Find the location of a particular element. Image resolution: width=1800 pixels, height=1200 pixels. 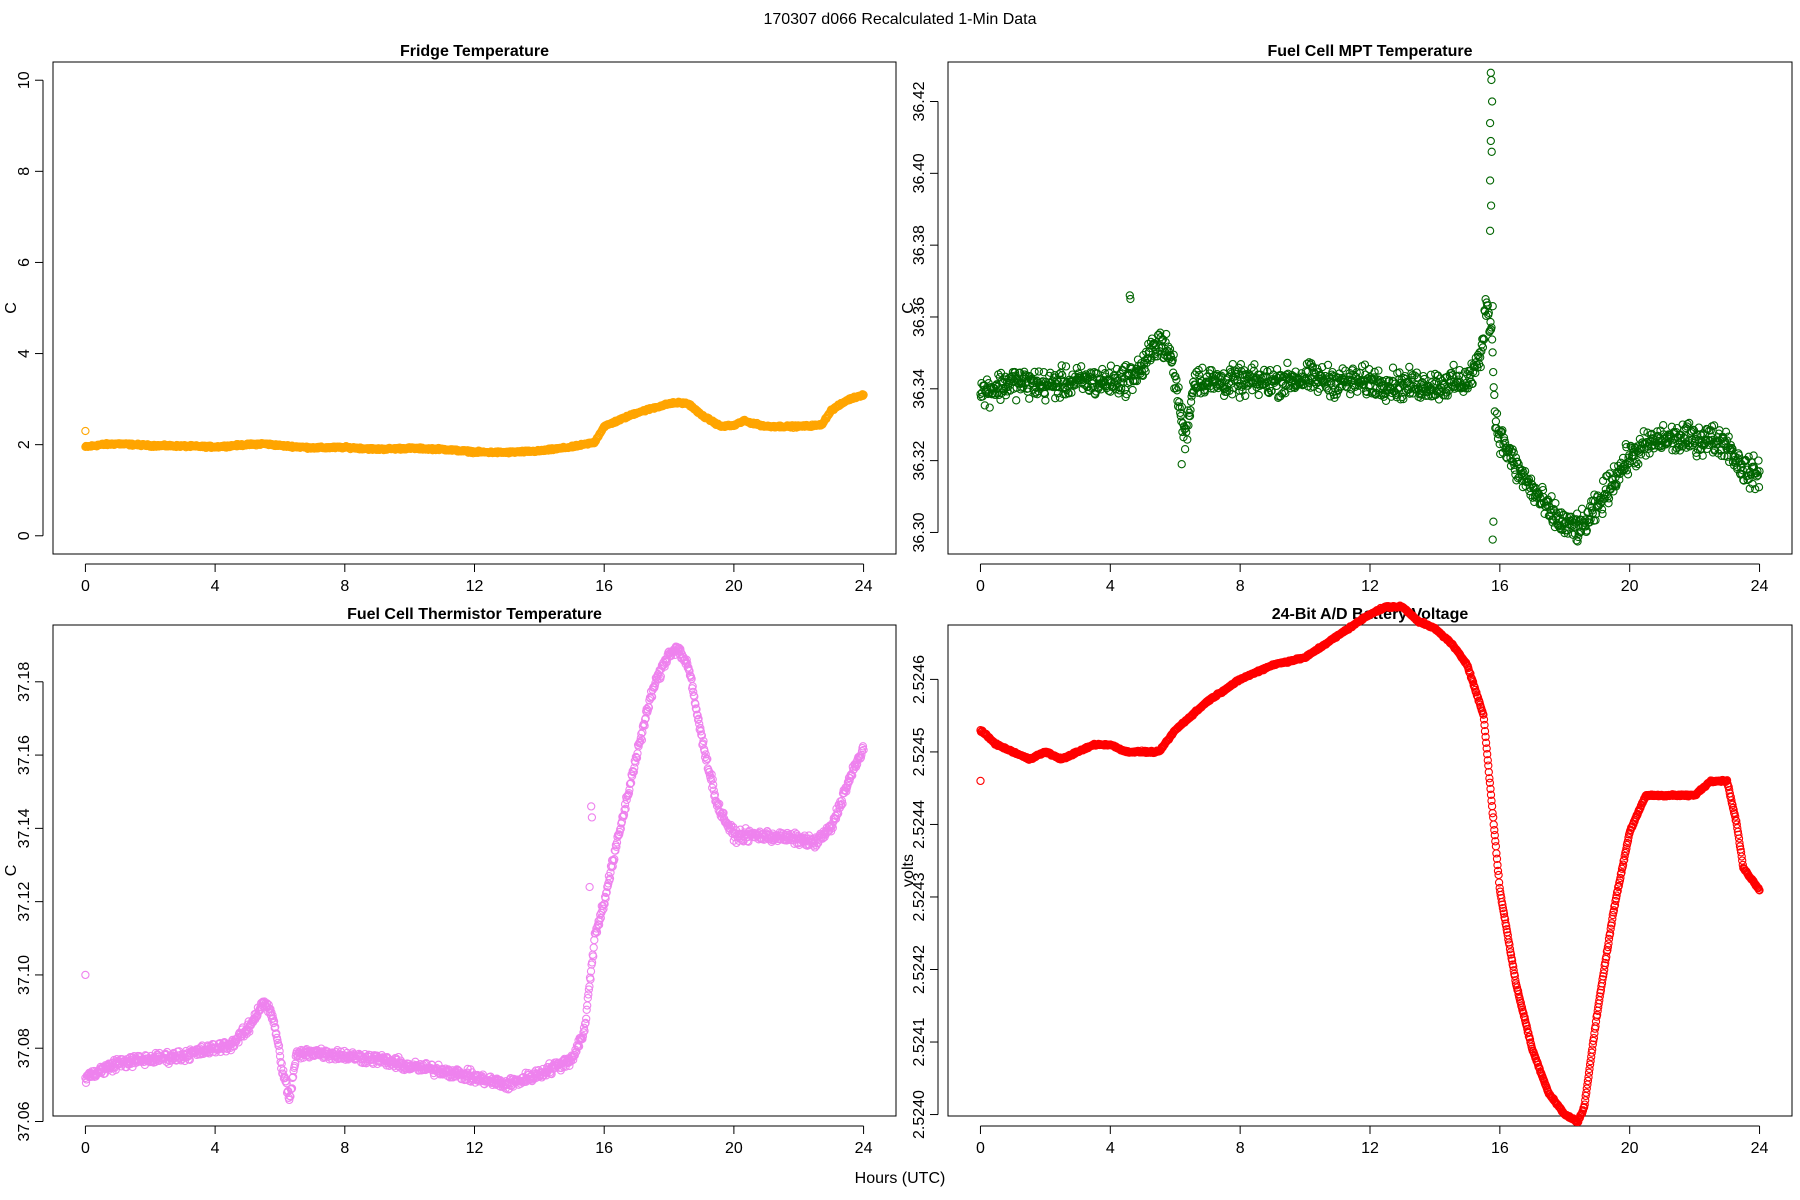

y-tick-label: 37.14 is located at coordinates (24, 828).